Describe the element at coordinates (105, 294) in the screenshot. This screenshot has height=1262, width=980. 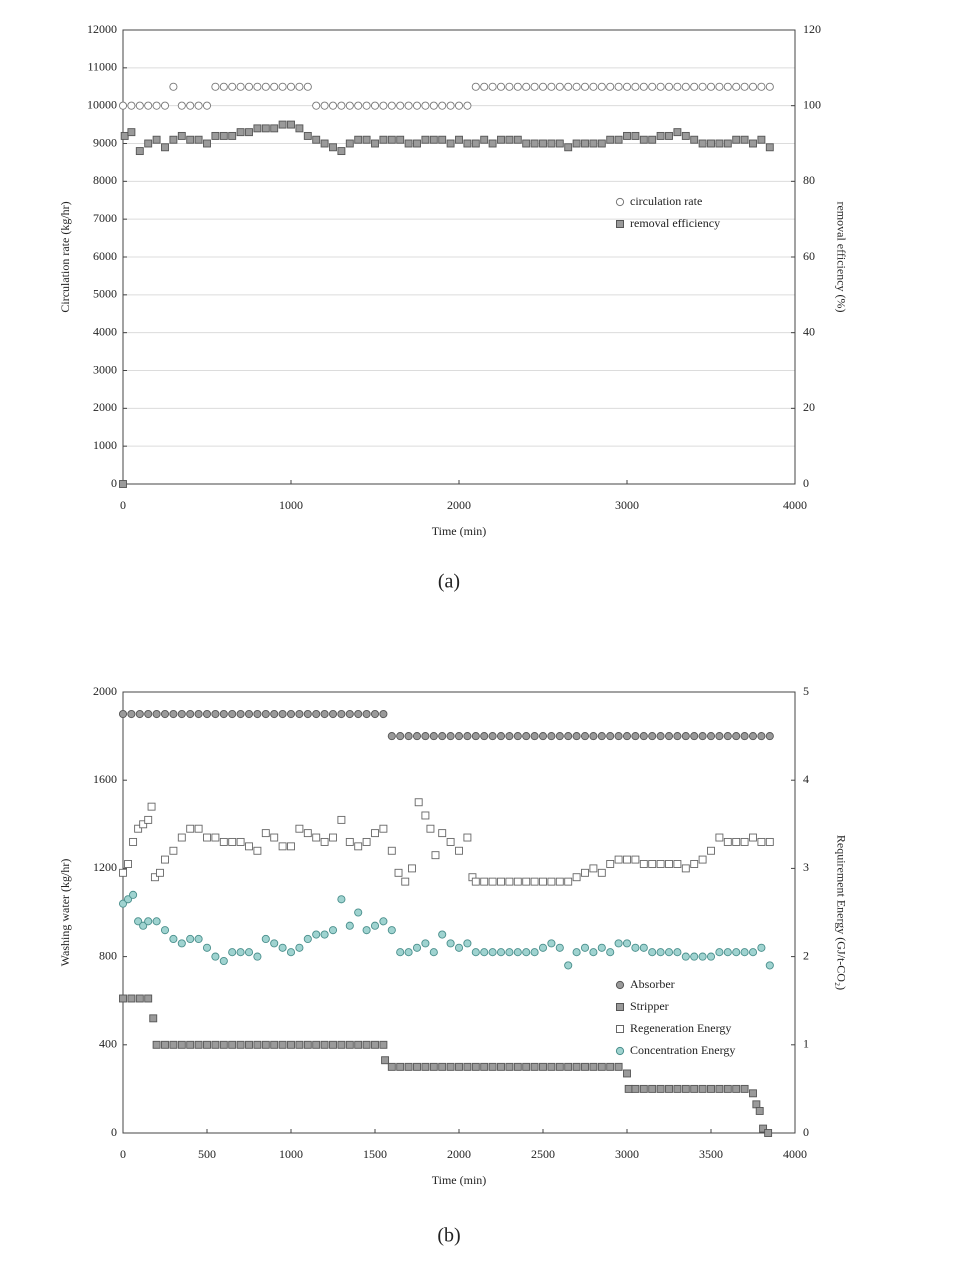
I see `y-tick-label: 5000` at that location.